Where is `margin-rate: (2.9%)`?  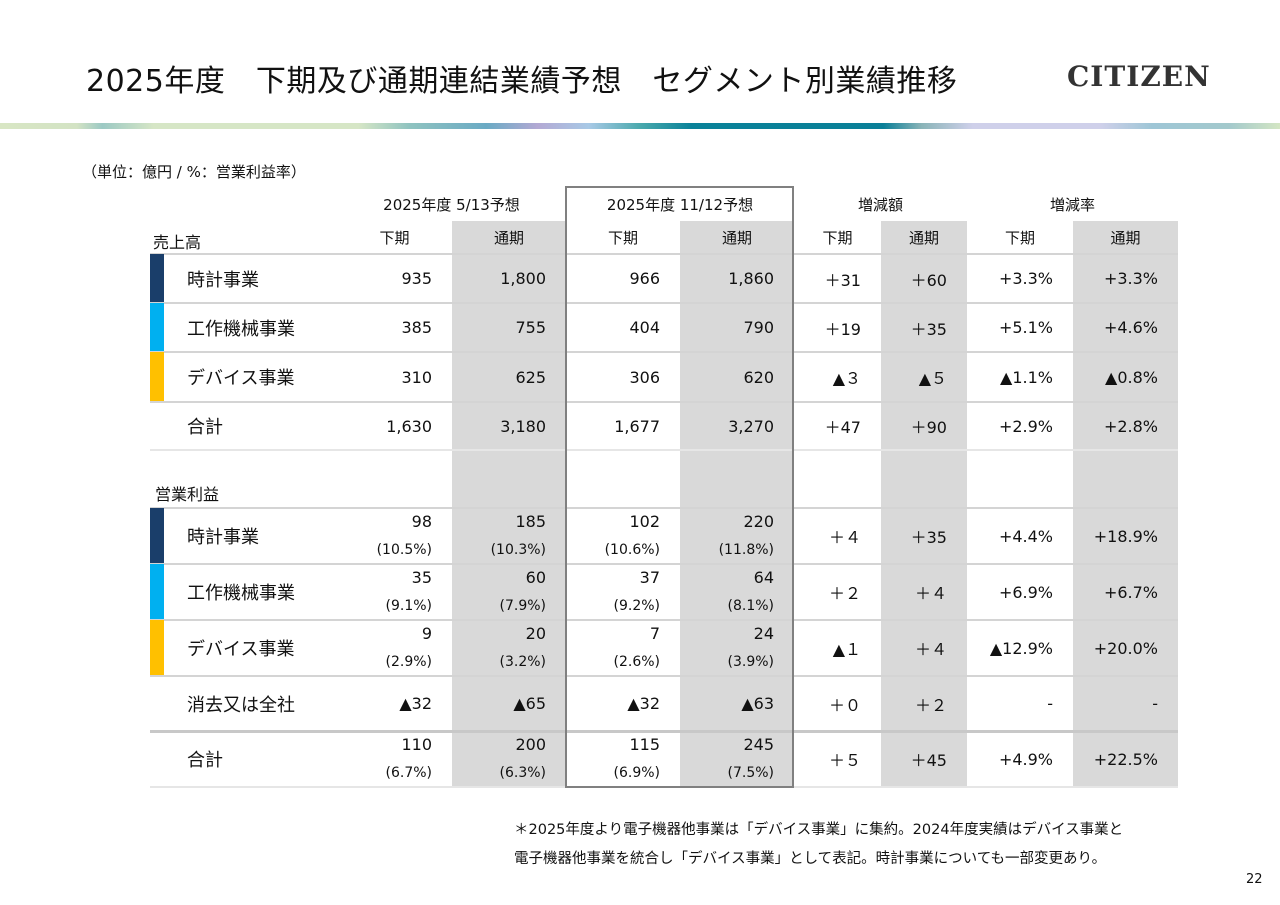
margin-rate: (2.9%) is located at coordinates (409, 662).